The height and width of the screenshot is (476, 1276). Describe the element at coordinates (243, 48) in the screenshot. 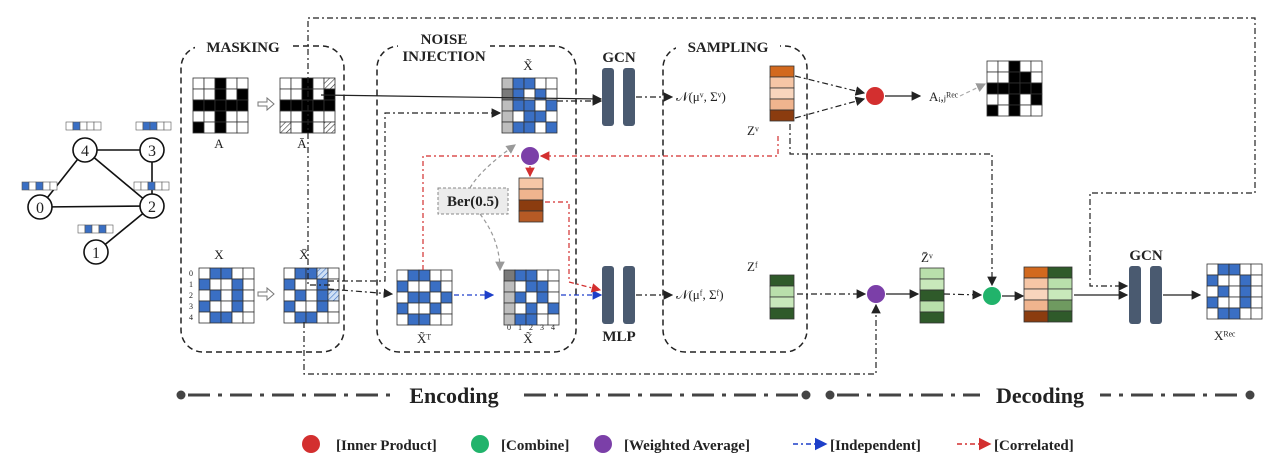

I see `masking-title: MASKING` at that location.